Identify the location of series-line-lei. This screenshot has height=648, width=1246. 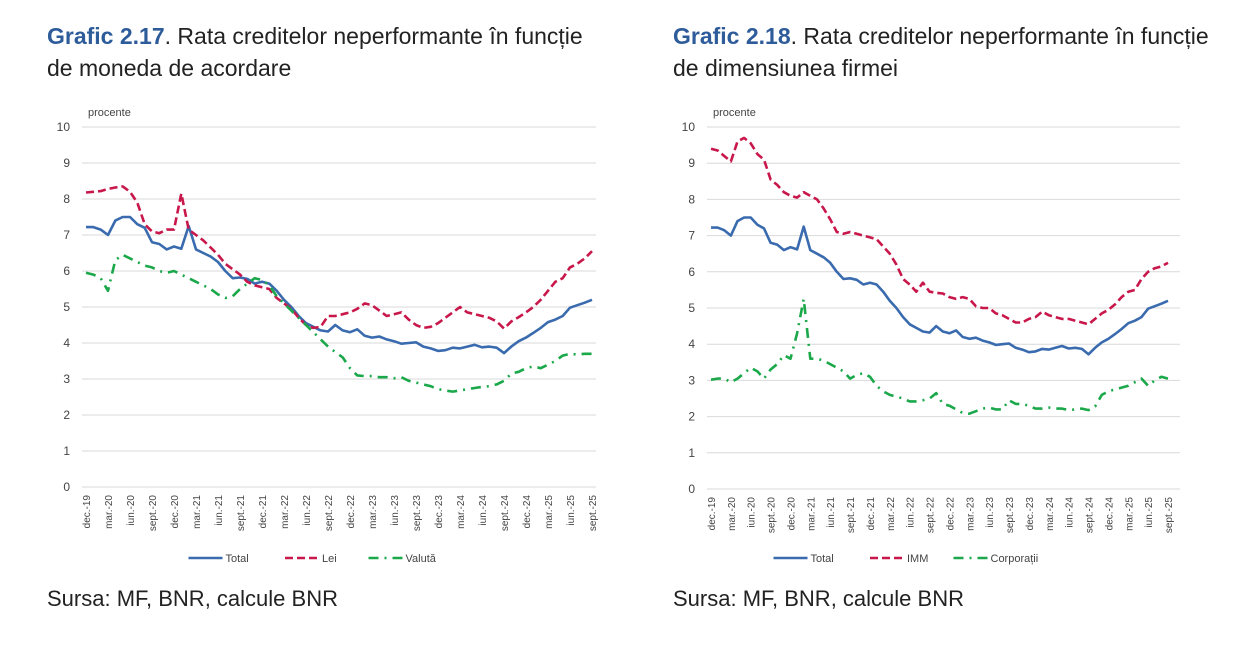
(339, 257).